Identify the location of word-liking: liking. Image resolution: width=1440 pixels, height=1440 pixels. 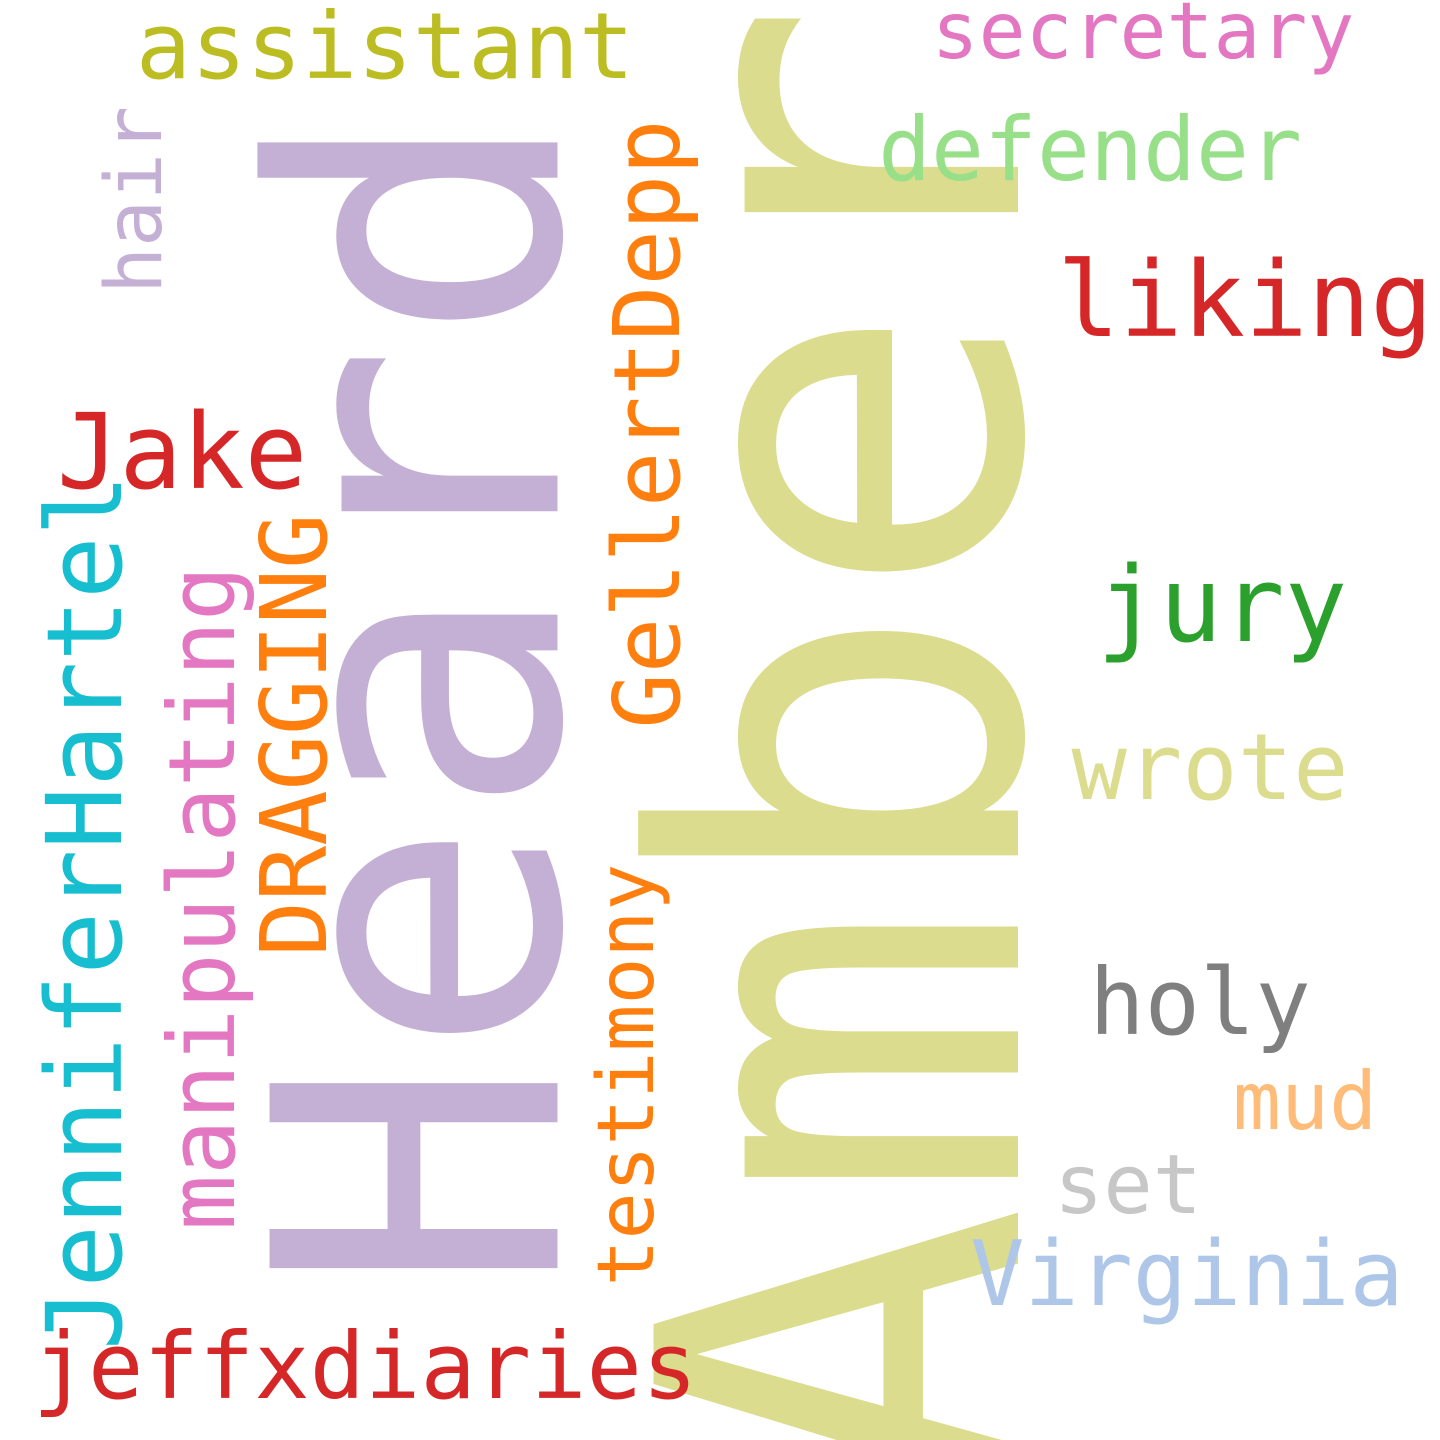
(1245, 300).